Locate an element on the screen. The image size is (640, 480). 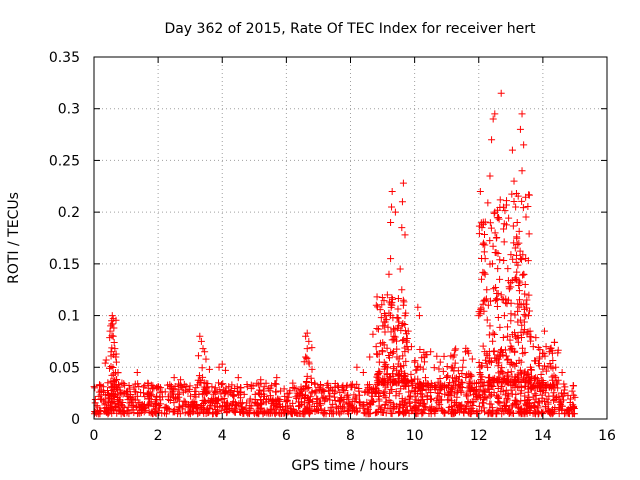
x-tick-label: 10 is located at coordinates (415, 436).